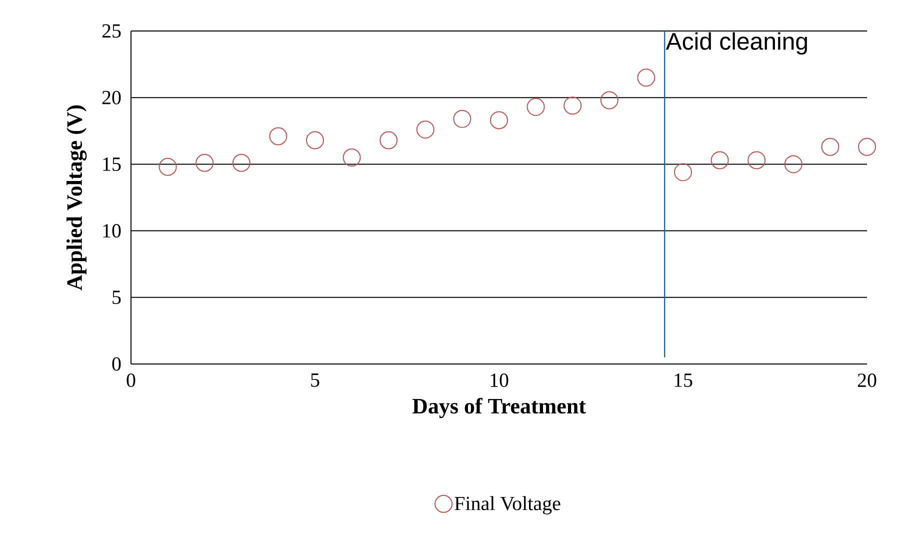 This screenshot has width=897, height=543. Describe the element at coordinates (867, 381) in the screenshot. I see `x-tick-label: 20` at that location.